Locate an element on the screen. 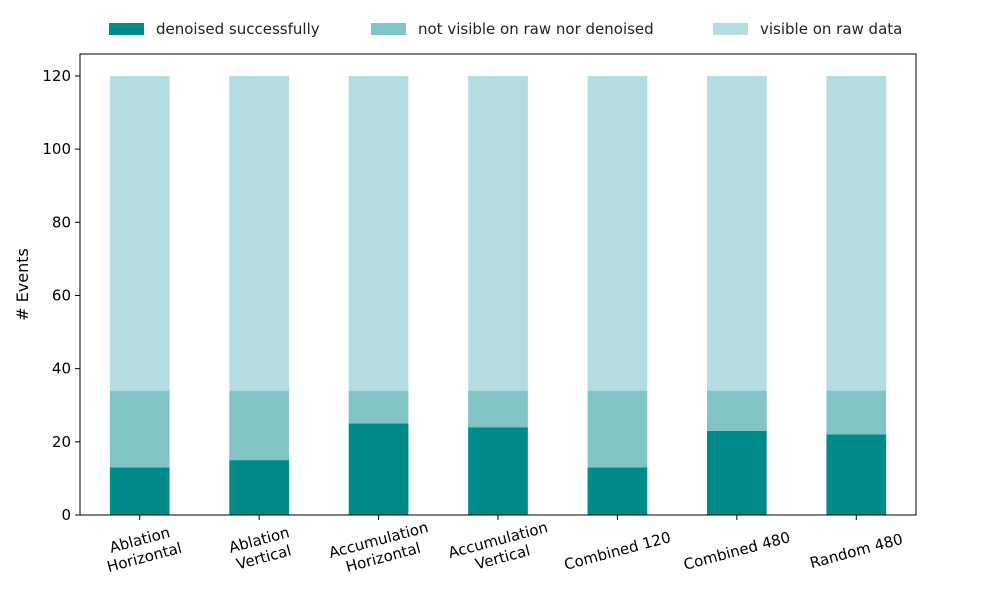 The height and width of the screenshot is (600, 1000). y-tick-label: 80 is located at coordinates (61, 222).